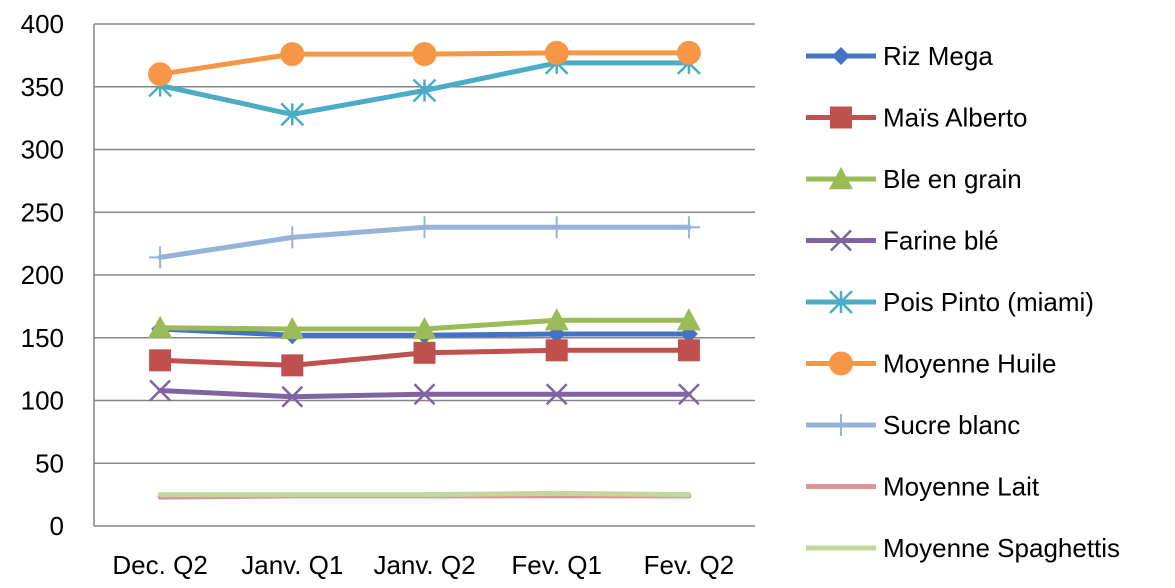  I want to click on legend-item-mais-alberto: Maïs Alberto, so click(917, 118).